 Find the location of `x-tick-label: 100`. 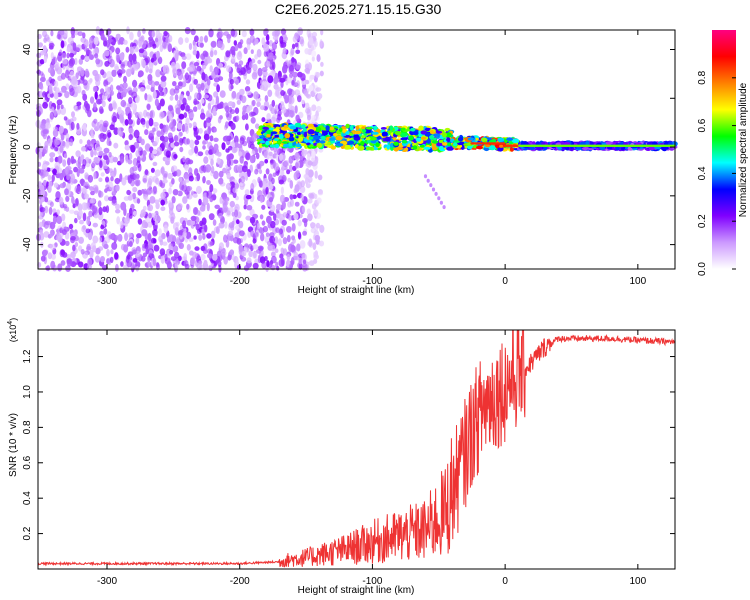

x-tick-label: 100 is located at coordinates (637, 281).